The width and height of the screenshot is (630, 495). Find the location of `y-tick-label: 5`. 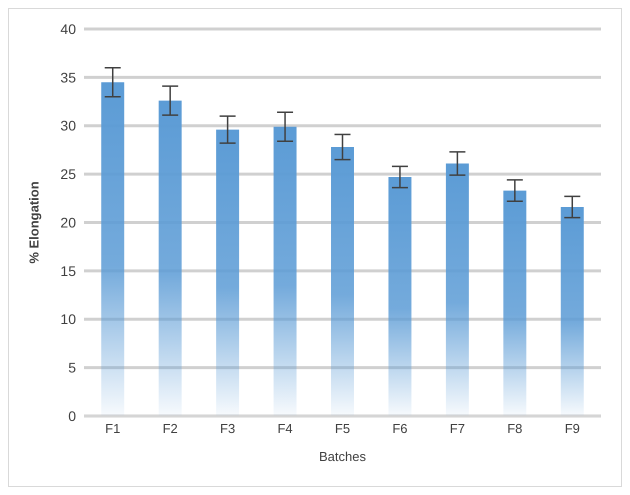

y-tick-label: 5 is located at coordinates (72, 368).